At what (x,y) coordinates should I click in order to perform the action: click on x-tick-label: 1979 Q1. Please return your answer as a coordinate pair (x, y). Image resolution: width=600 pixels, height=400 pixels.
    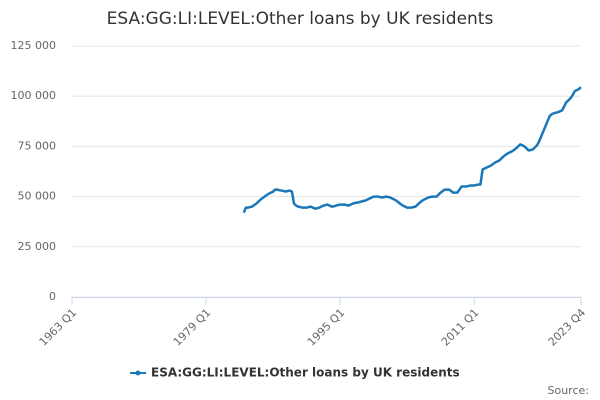
    Looking at the image, I should click on (192, 327).